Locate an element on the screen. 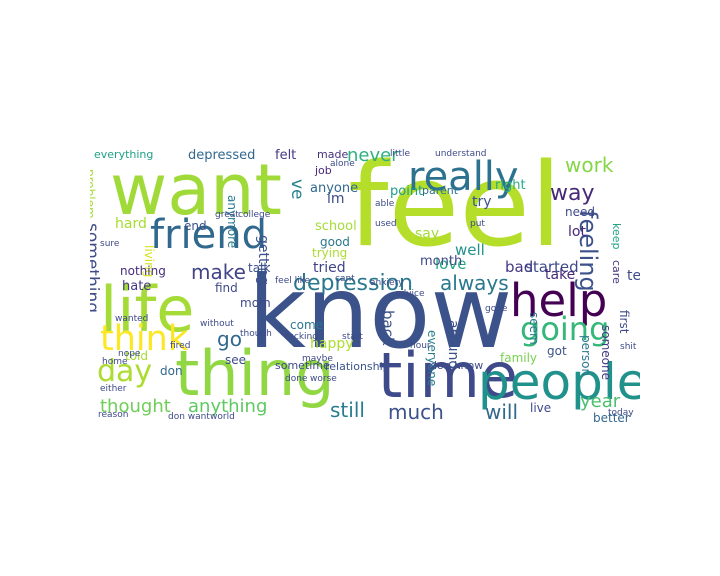 Image resolution: width=720 pixels, height=576 pixels. word: though is located at coordinates (256, 334).